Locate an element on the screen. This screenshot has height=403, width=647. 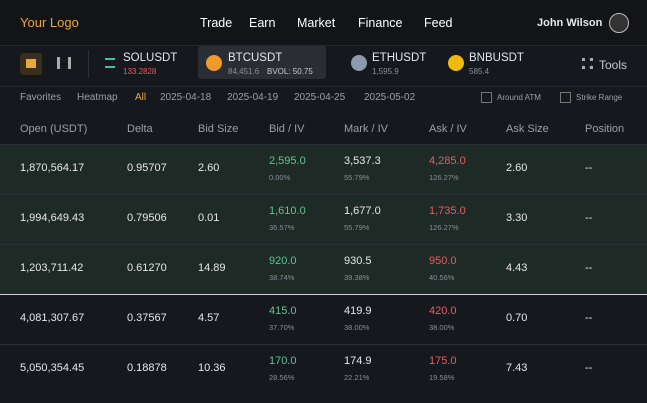
cell-open: 1,203,711.42 is located at coordinates (52, 268).